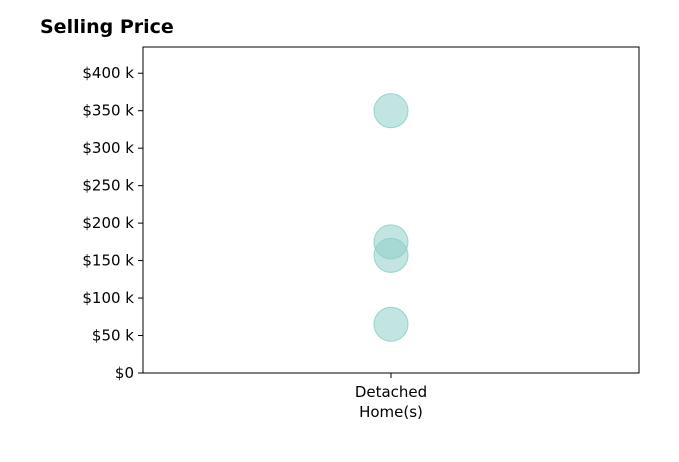  I want to click on y-tick-label: $150 k, so click(108, 261).